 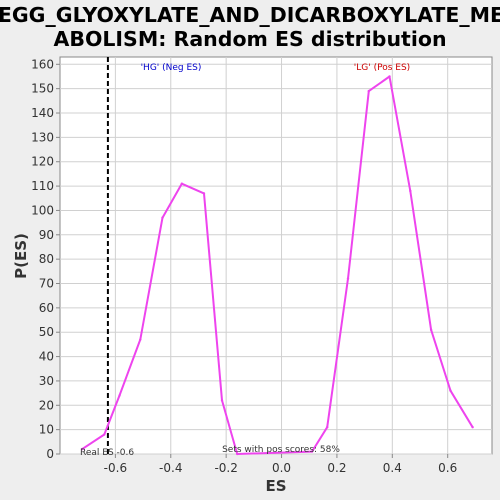 What do you see at coordinates (46, 405) in the screenshot?
I see `y-tick-label: 20` at bounding box center [46, 405].